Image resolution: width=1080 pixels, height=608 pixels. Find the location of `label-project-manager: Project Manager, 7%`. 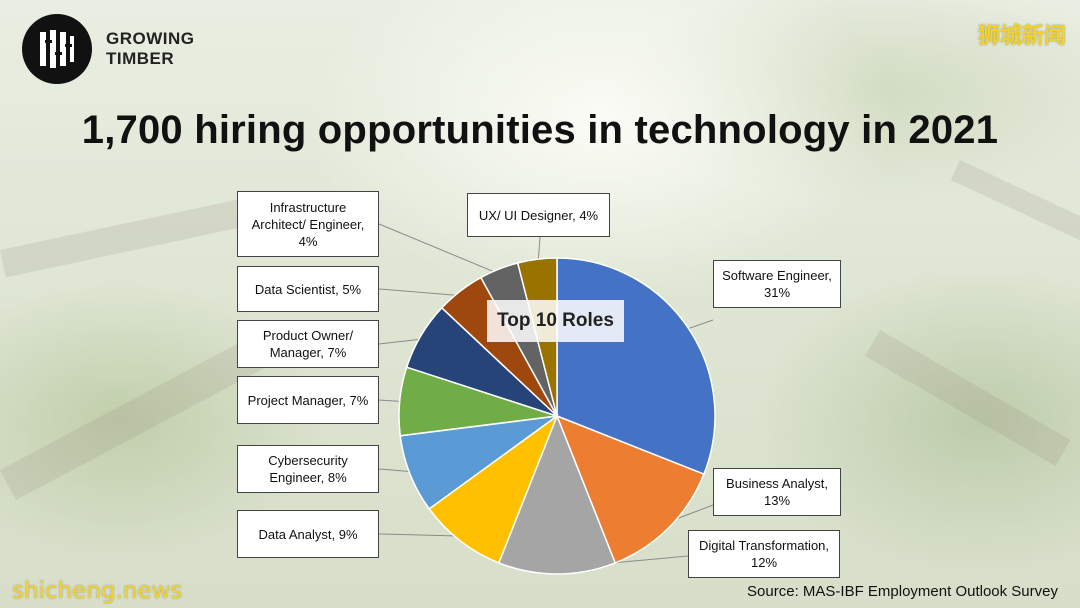

label-project-manager: Project Manager, 7% is located at coordinates (308, 400).